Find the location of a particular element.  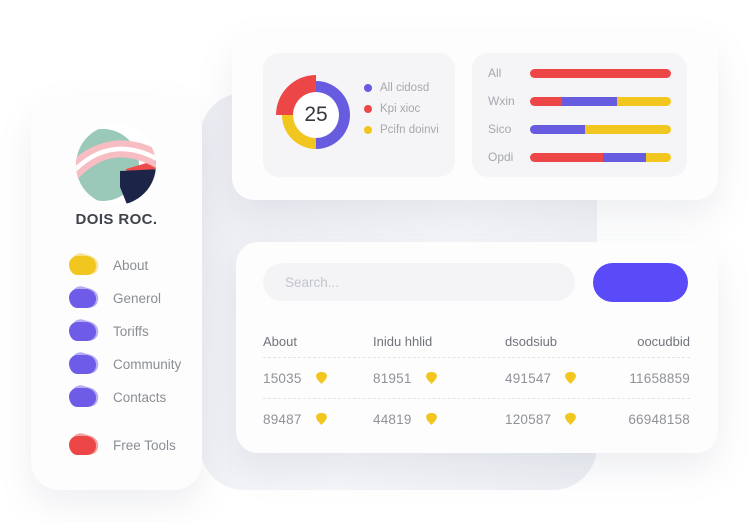

cell-value: 15035 is located at coordinates (282, 378).